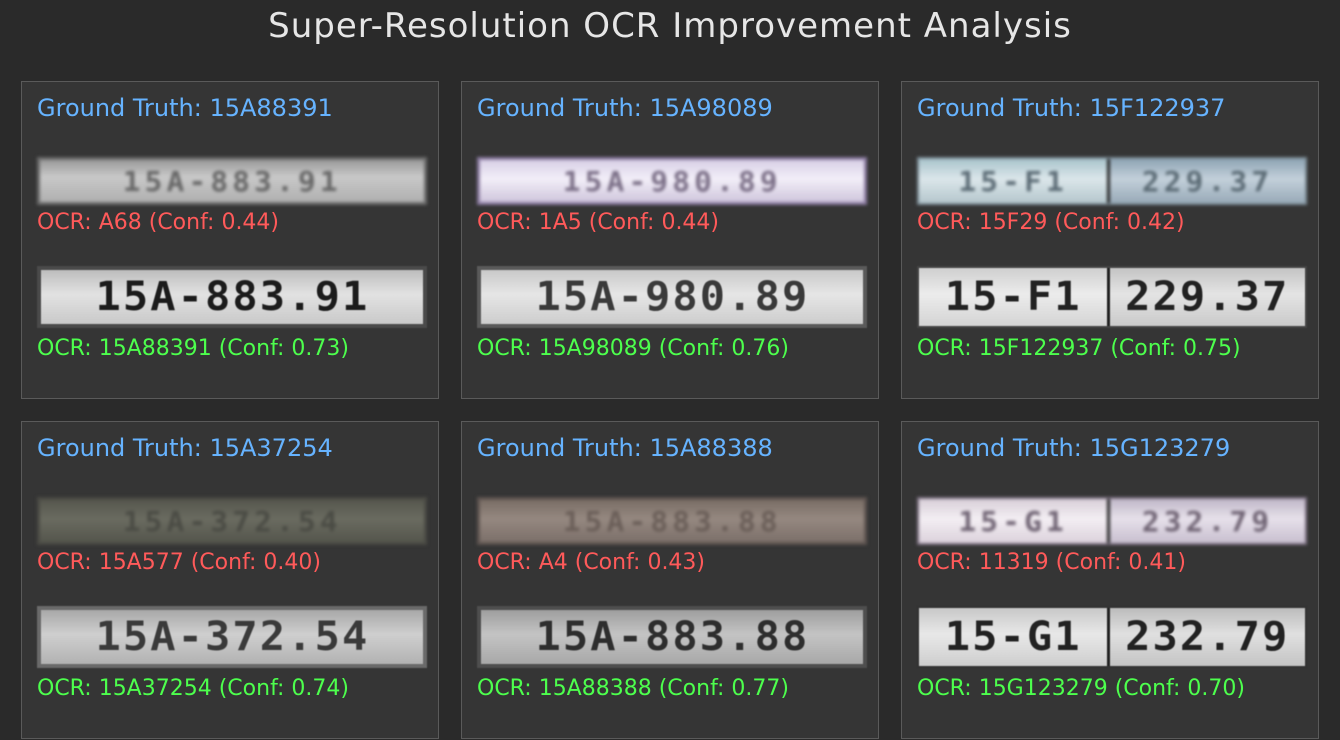 The width and height of the screenshot is (1340, 740). I want to click on ocr-super-res-result: OCR: 15A88391 (Conf: 0.73), so click(193, 348).